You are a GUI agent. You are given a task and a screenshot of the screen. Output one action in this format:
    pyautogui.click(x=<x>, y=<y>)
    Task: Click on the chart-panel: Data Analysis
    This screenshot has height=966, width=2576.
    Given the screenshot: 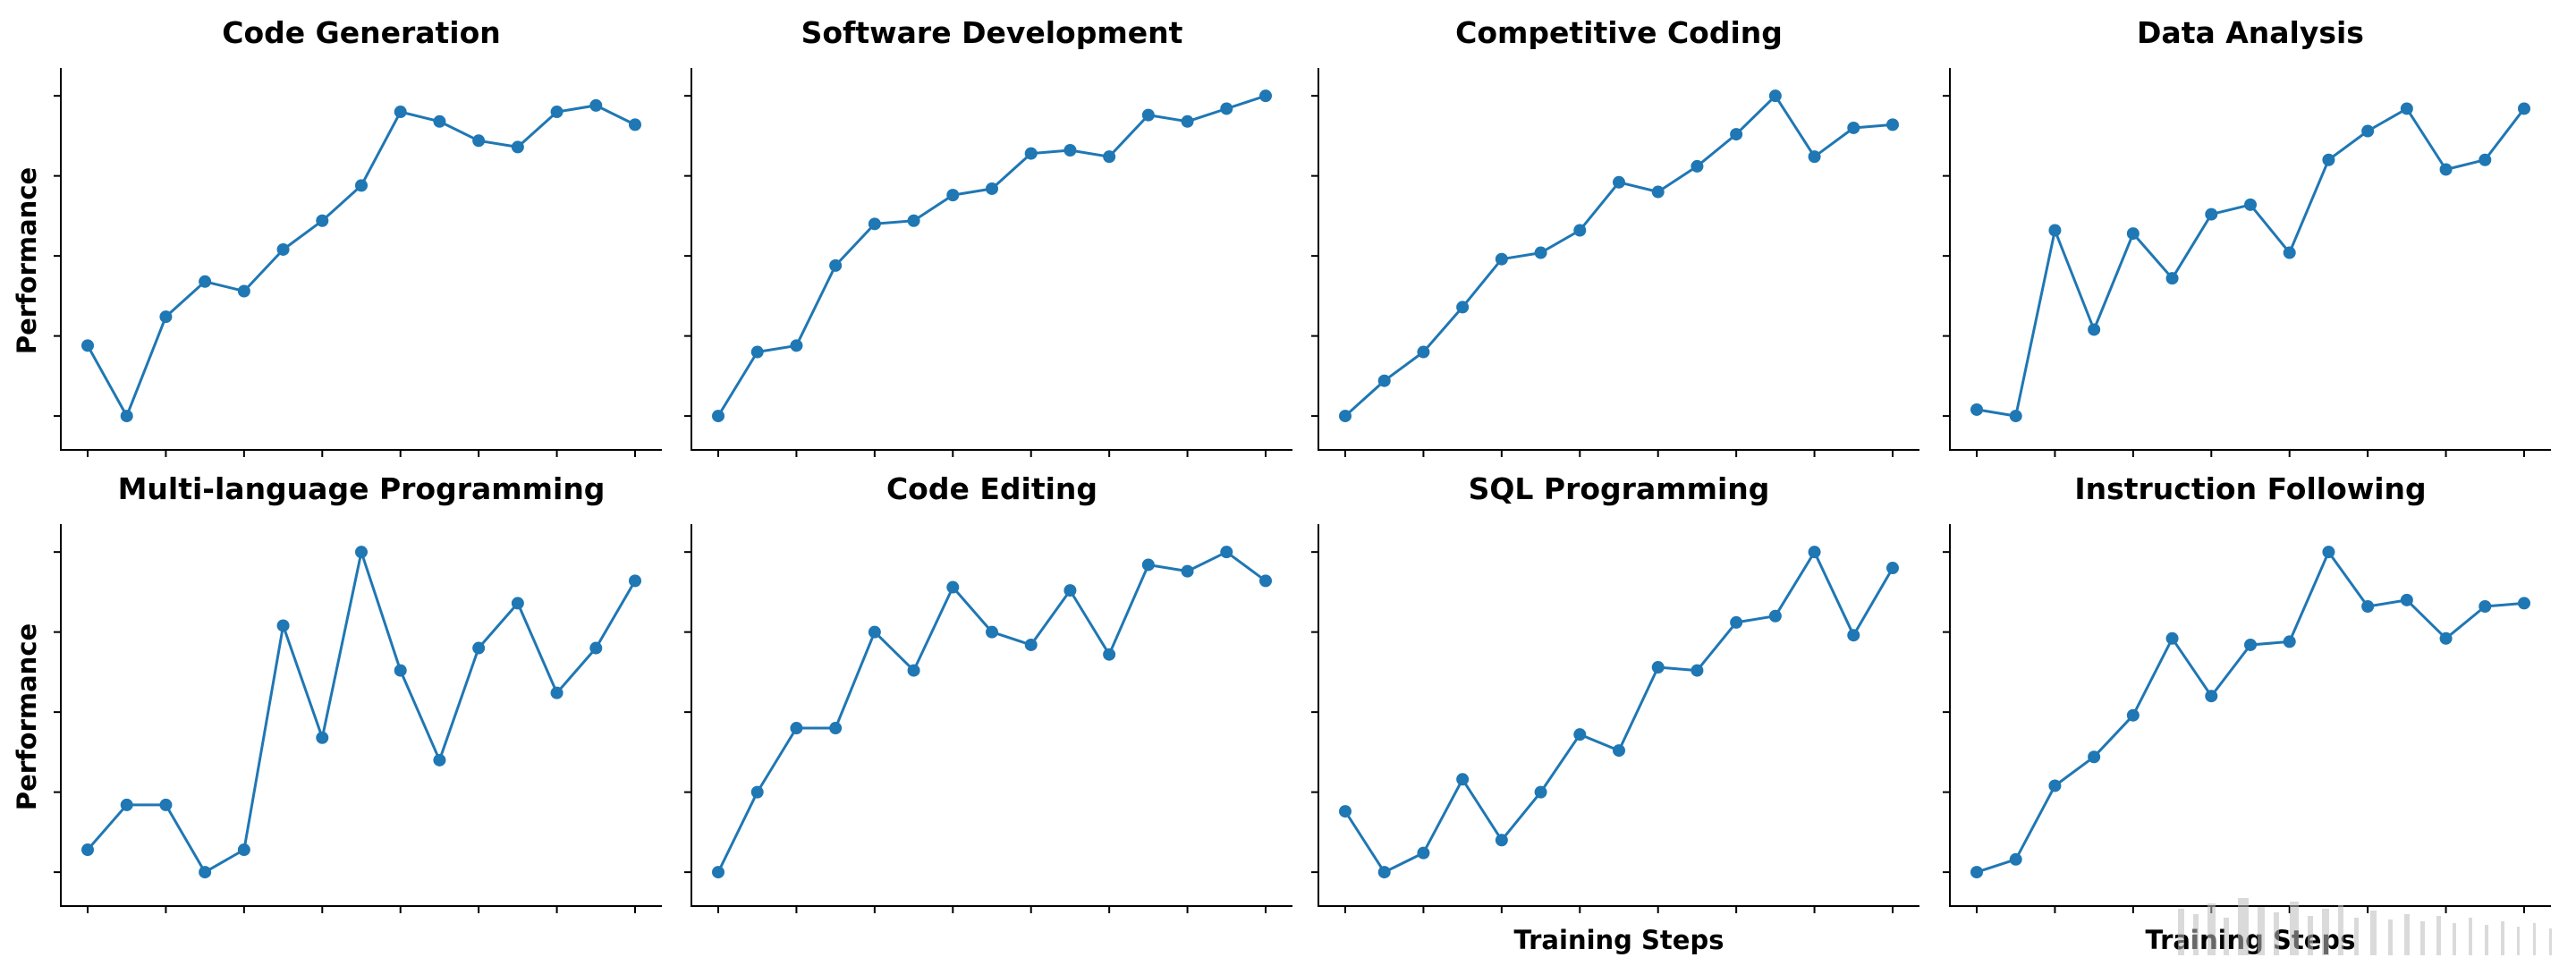 What is the action you would take?
    pyautogui.click(x=2247, y=236)
    